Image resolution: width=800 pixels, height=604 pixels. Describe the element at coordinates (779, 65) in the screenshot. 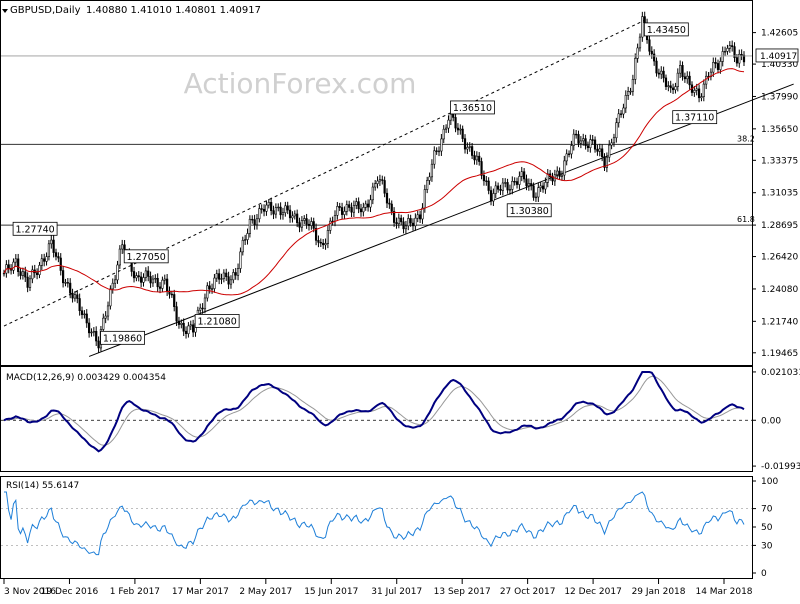

I see `price-tick-label: 1.40330` at that location.